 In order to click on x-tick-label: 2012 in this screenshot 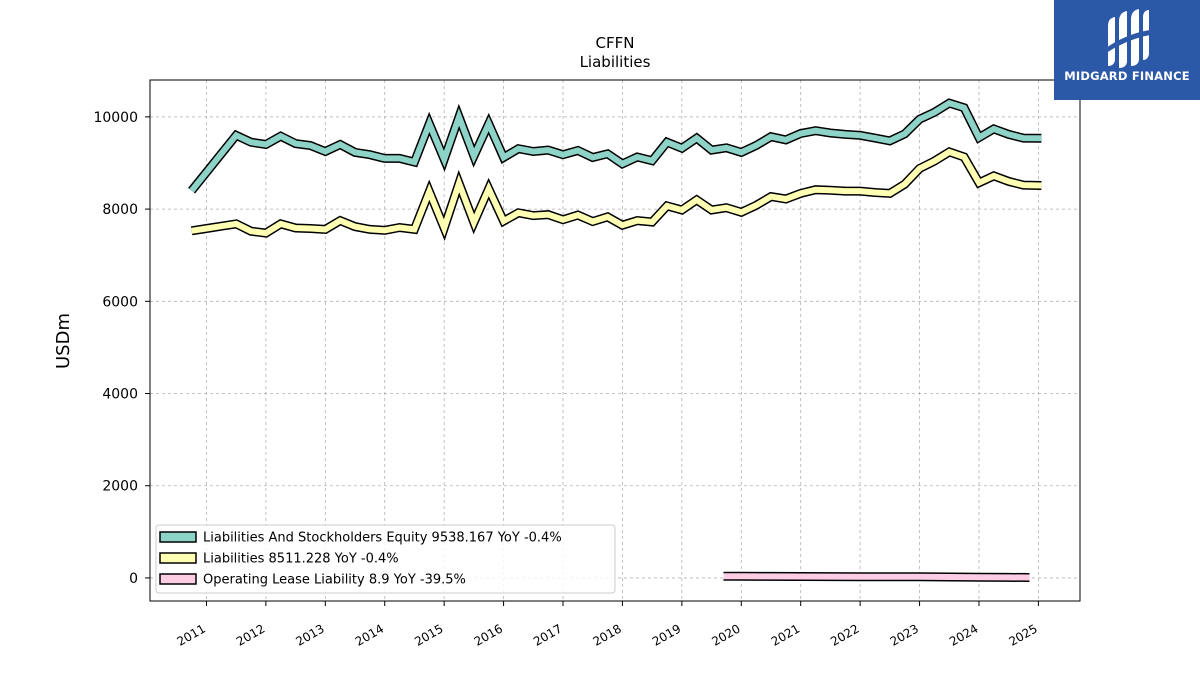, I will do `click(250, 634)`.